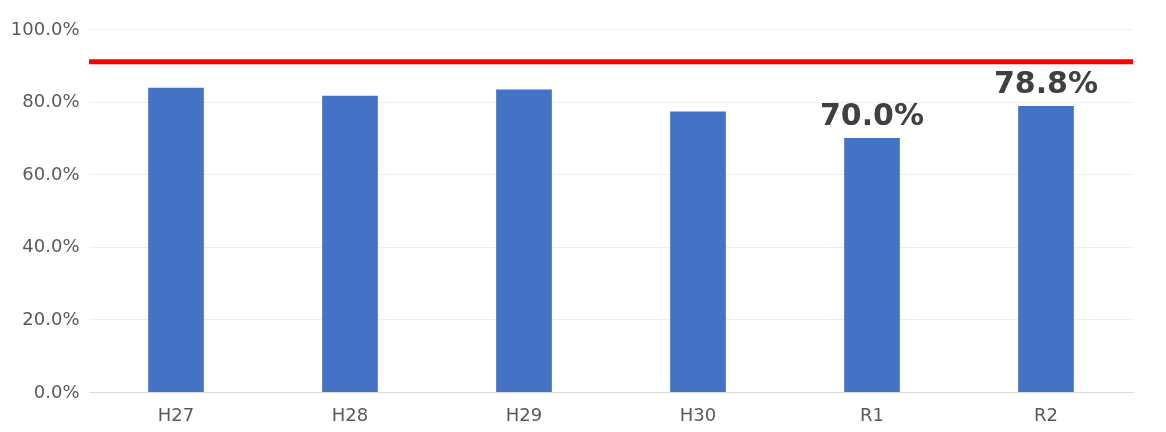 This screenshot has width=1166, height=432. What do you see at coordinates (1046, 414) in the screenshot?
I see `x-tick-label: R2` at bounding box center [1046, 414].